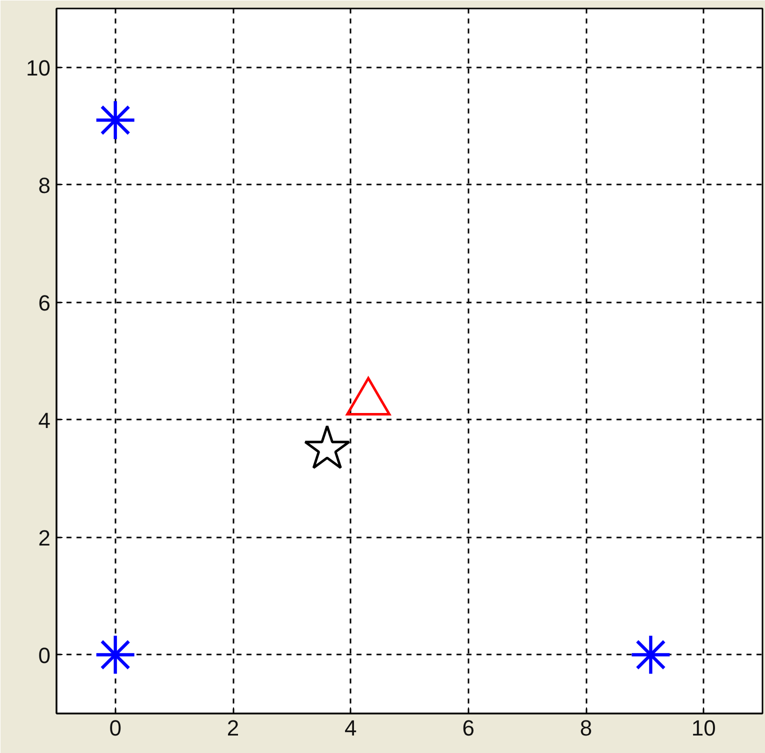 Image resolution: width=765 pixels, height=753 pixels. I want to click on y-tick-label: 0, so click(44, 655).